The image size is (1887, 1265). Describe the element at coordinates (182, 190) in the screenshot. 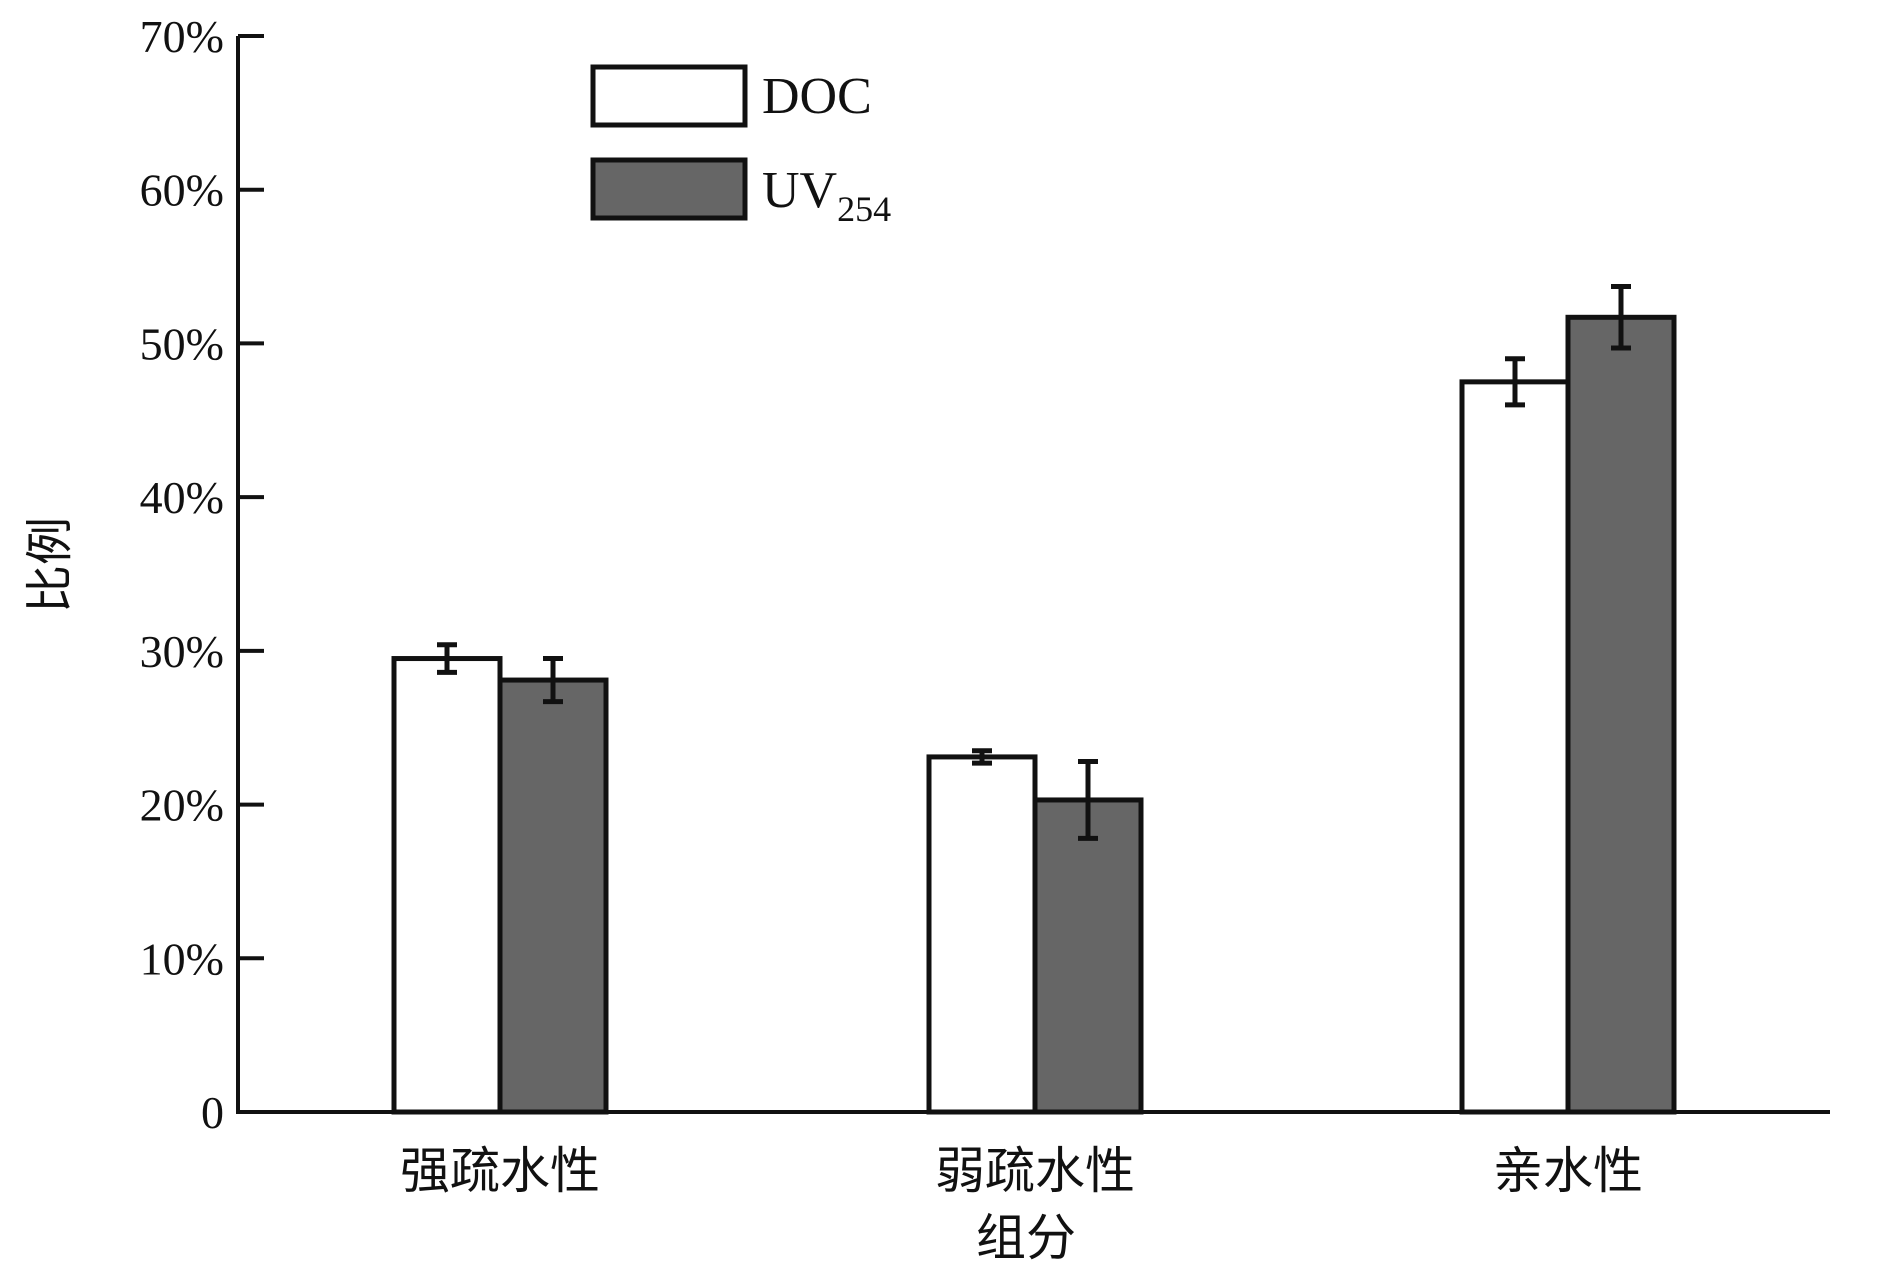

I see `y-tick-label: 60%` at that location.